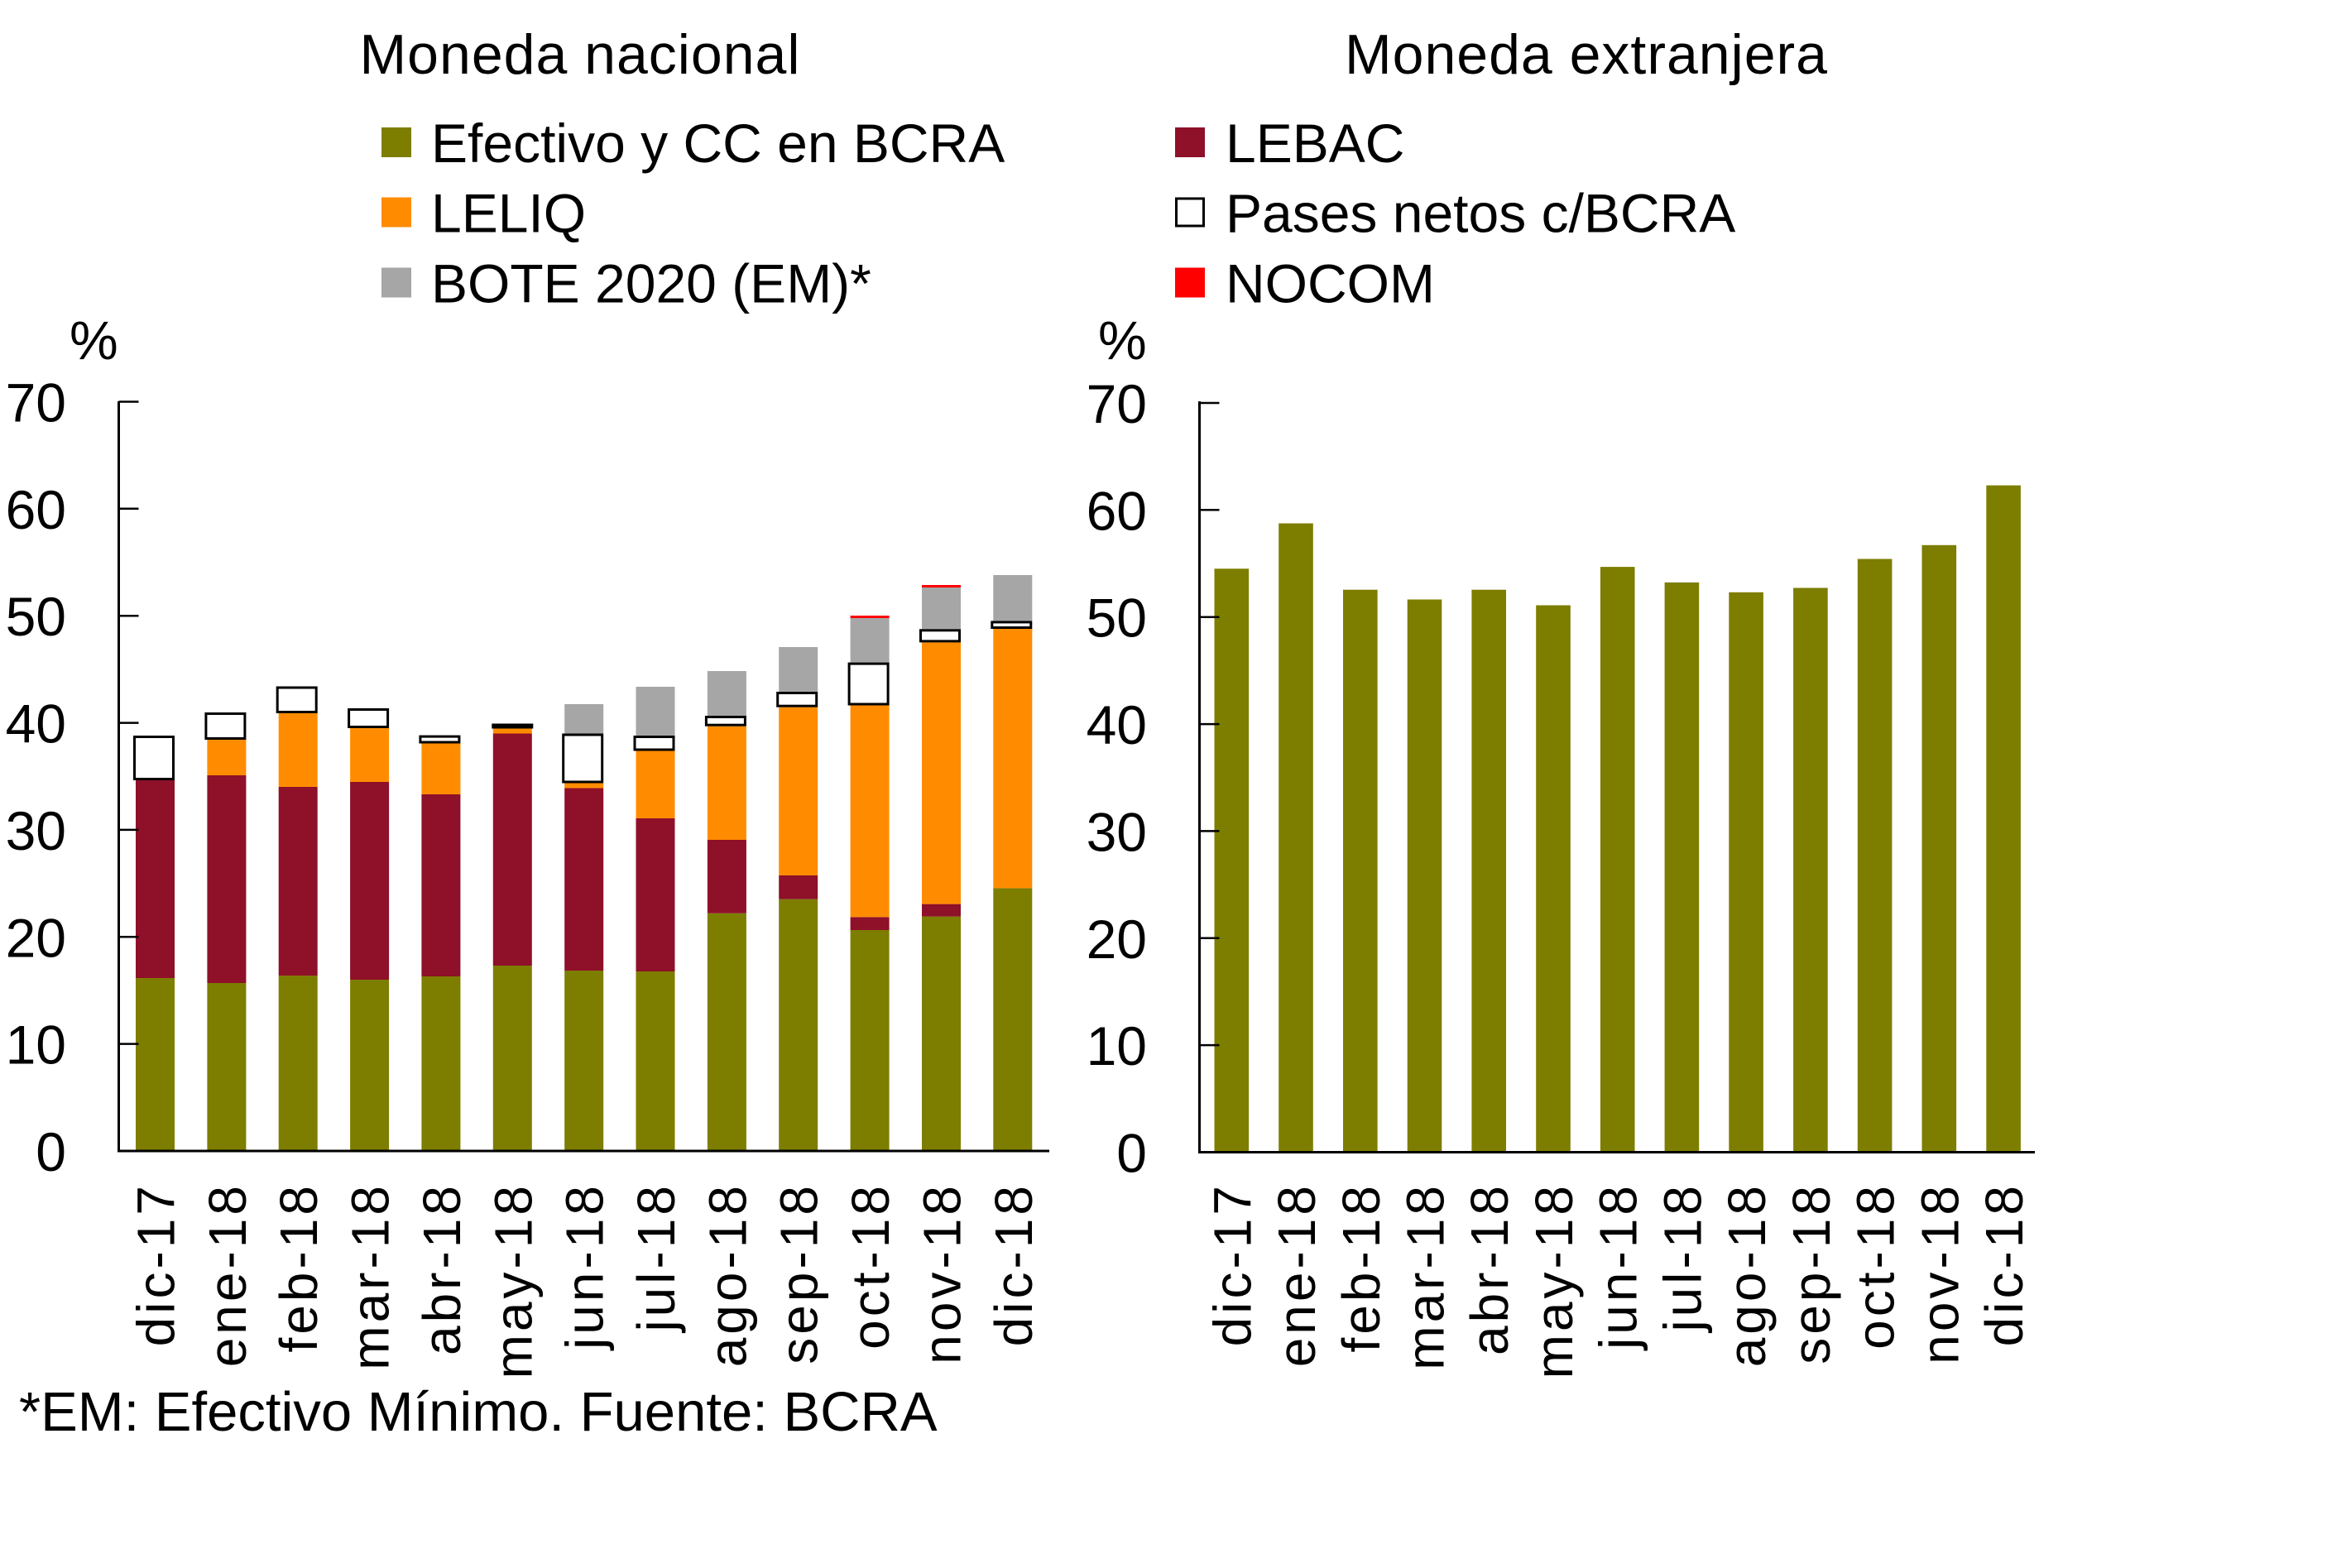 The image size is (2346, 1568). I want to click on svg-text: Efectivo y CC en BCRA, so click(718, 144).